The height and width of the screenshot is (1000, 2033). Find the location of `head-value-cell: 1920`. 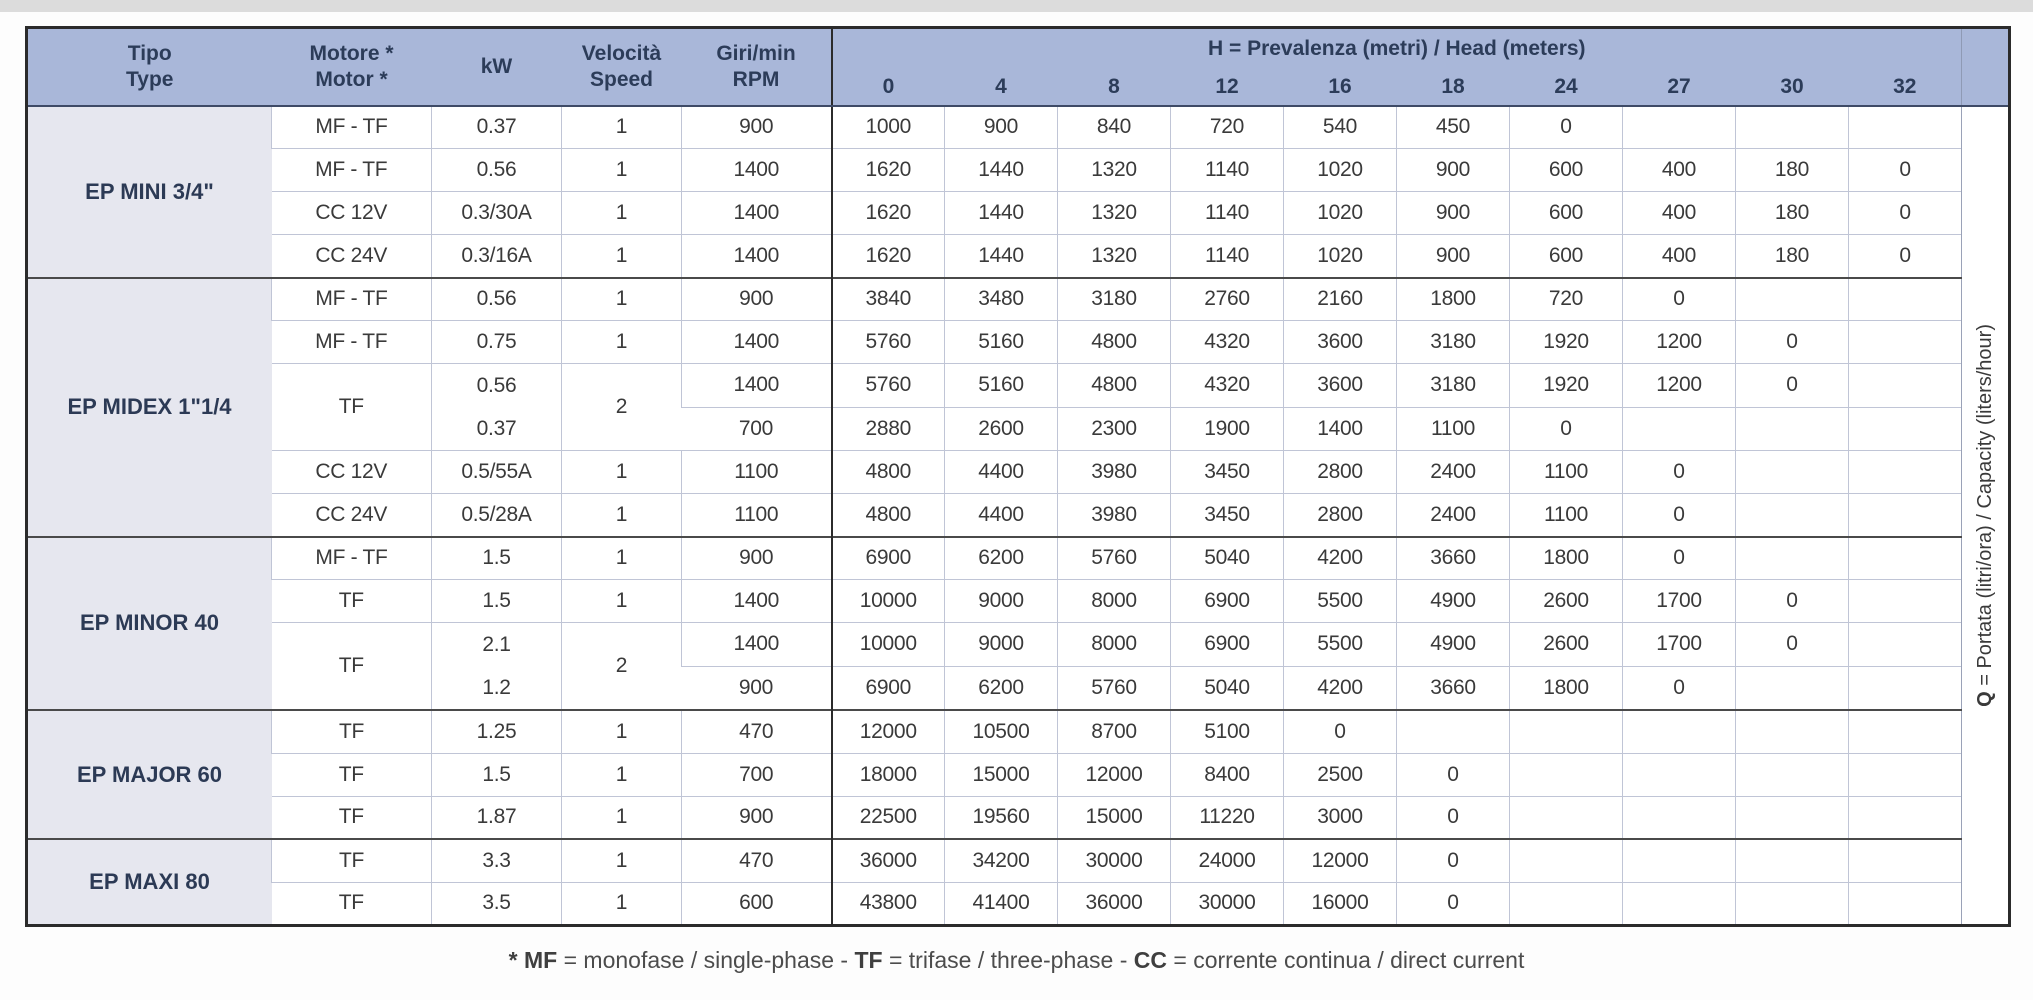

head-value-cell: 1920 is located at coordinates (1566, 385).